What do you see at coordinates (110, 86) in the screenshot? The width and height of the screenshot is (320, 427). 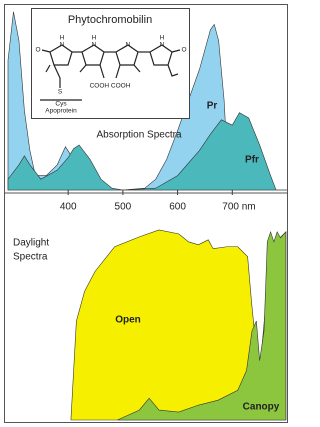 I see `group-label: COOH COOH` at bounding box center [110, 86].